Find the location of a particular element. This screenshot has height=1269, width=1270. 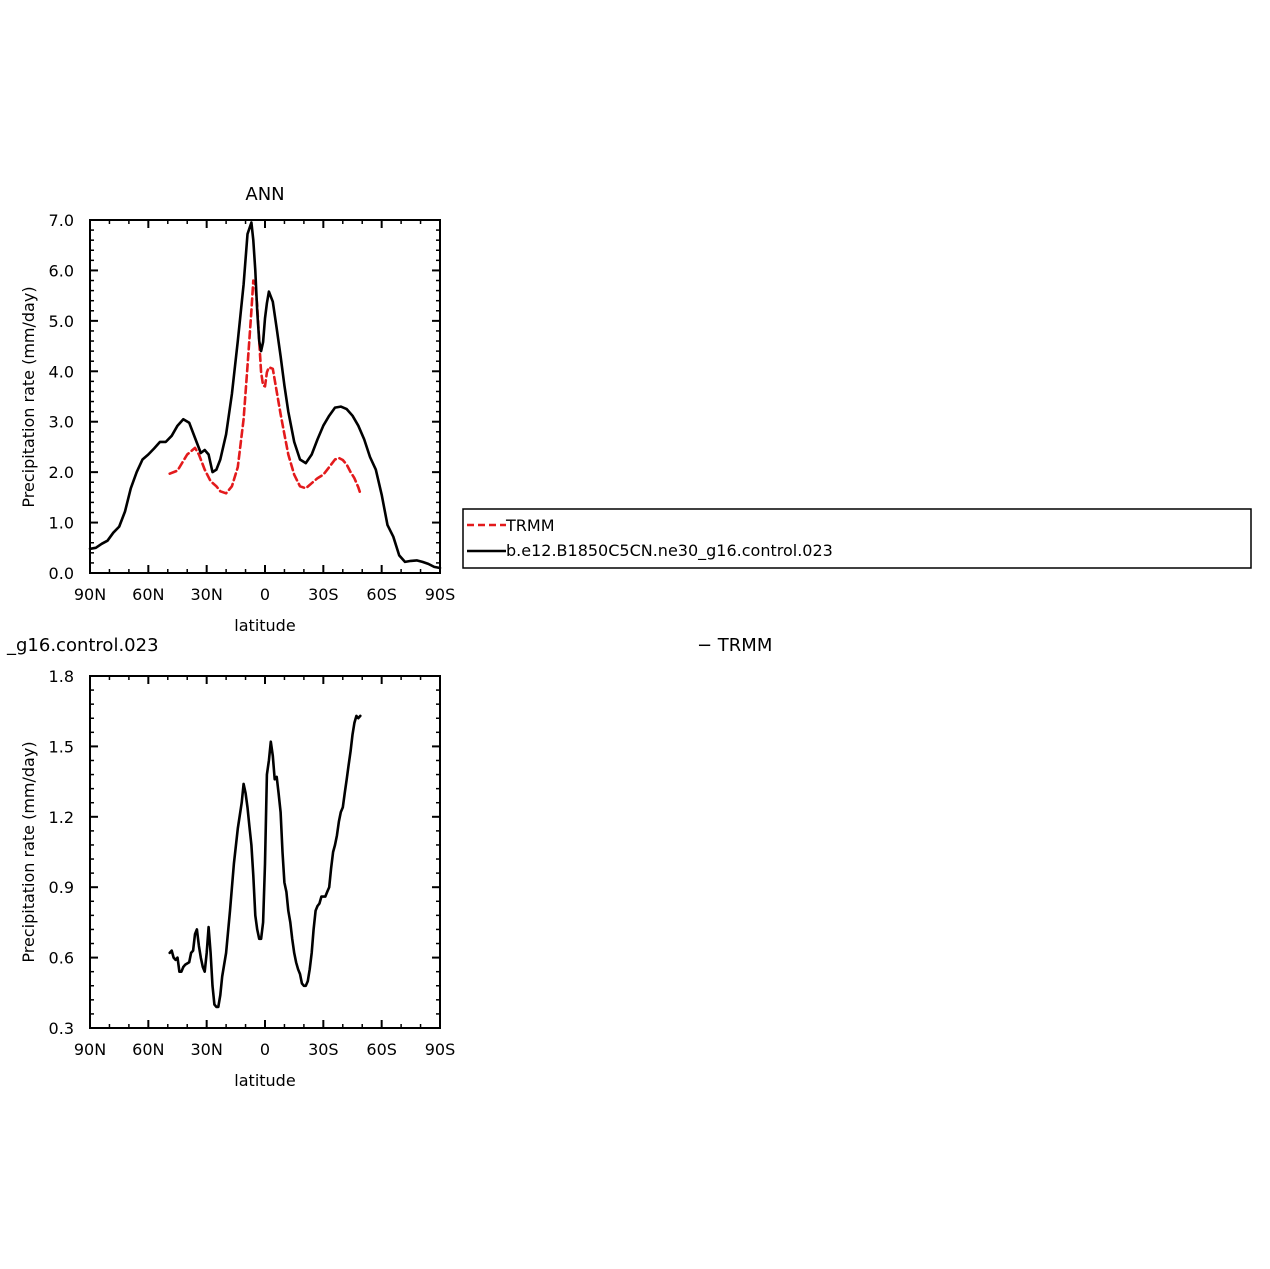

y-tick-label: 5.0 is located at coordinates (61, 321).